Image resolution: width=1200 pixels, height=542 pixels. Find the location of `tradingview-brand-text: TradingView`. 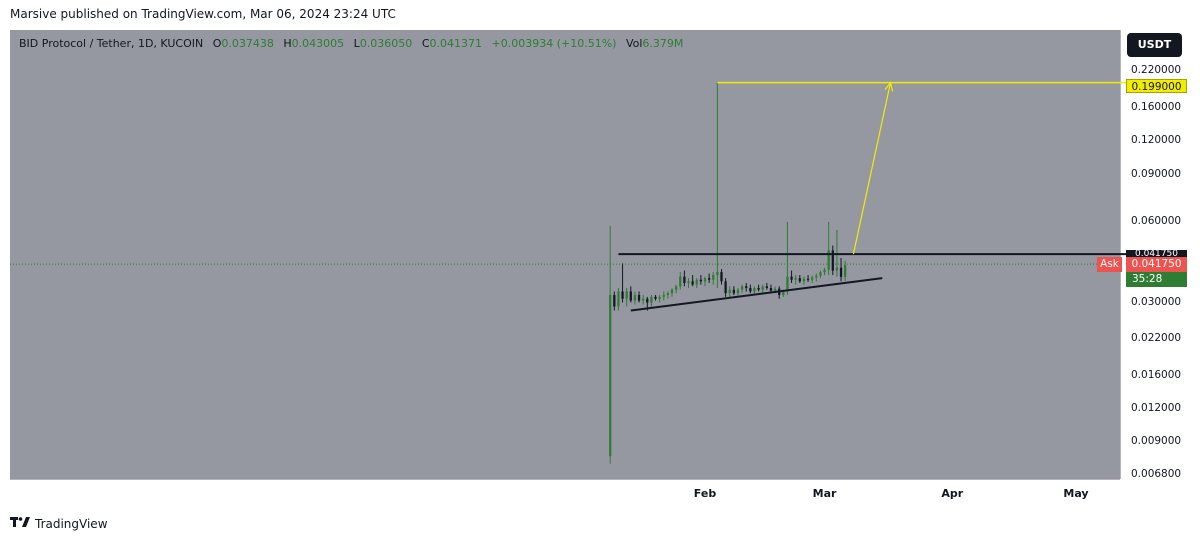

tradingview-brand-text: TradingView is located at coordinates (71, 523).